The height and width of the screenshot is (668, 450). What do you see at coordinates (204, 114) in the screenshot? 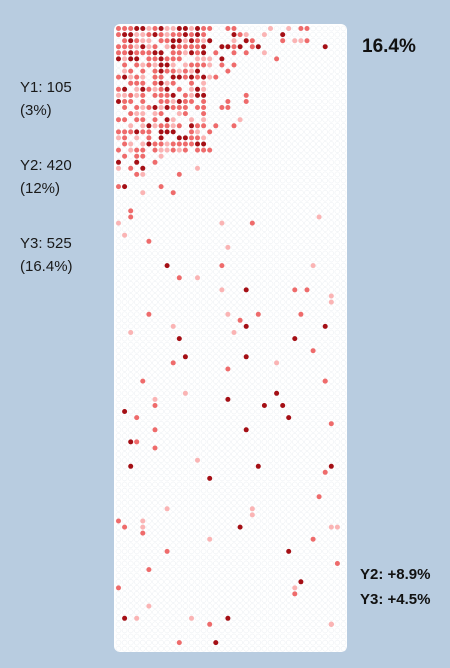
I see `filled-dot-medium` at bounding box center [204, 114].